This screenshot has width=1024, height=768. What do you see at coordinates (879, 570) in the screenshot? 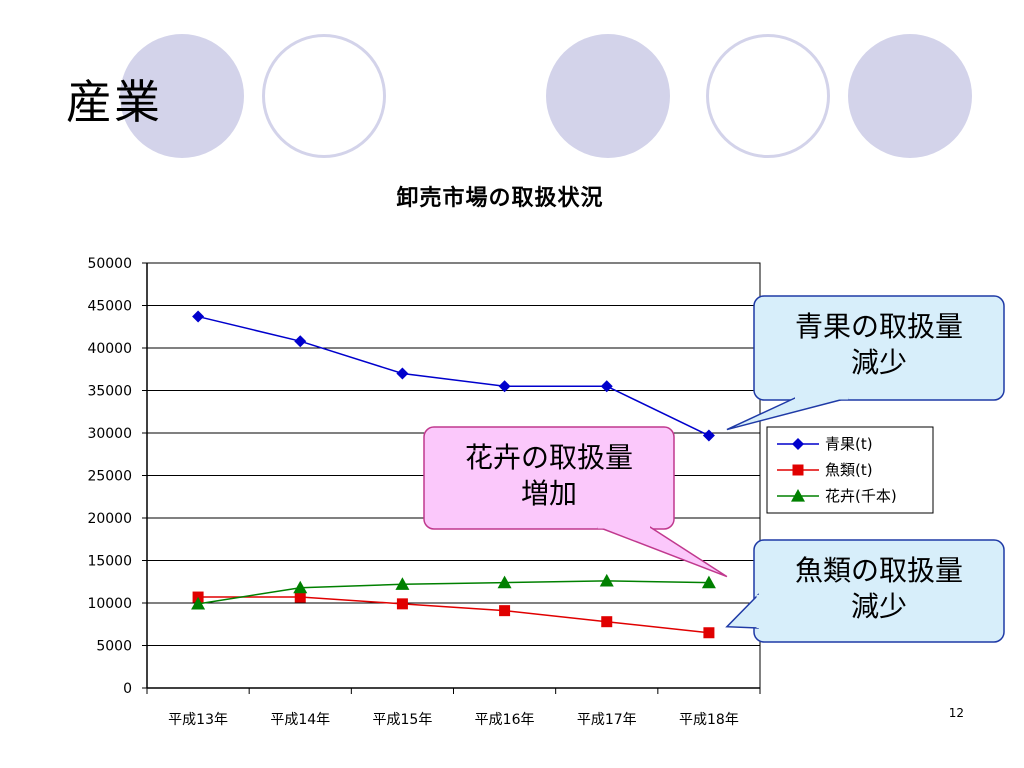
I see `callout-text-2-0: 魚類の取扱量` at bounding box center [879, 570].